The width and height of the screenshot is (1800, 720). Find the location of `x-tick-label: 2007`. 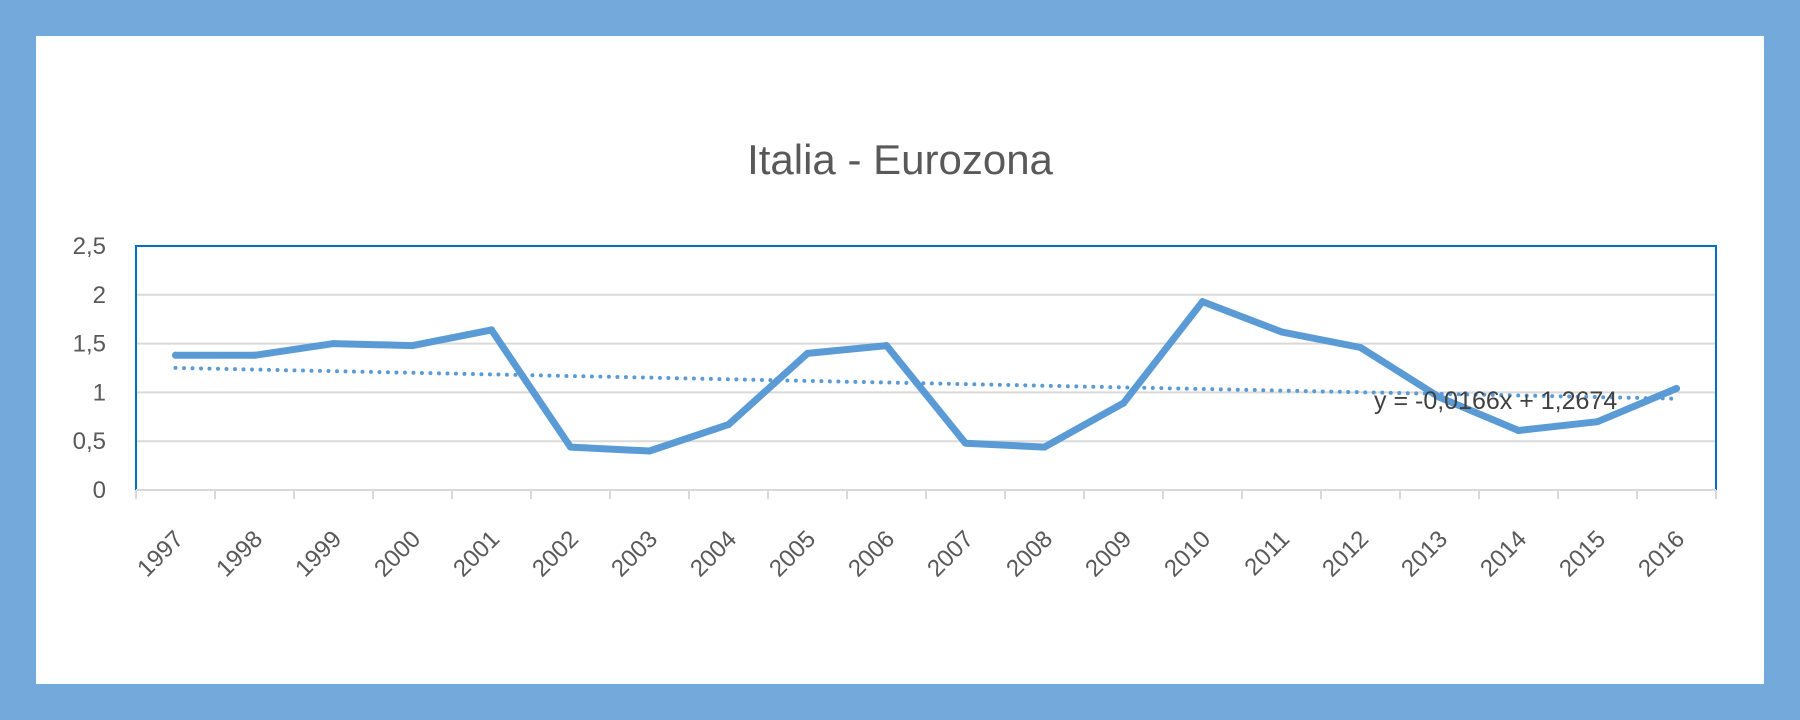

x-tick-label: 2007 is located at coordinates (950, 554).